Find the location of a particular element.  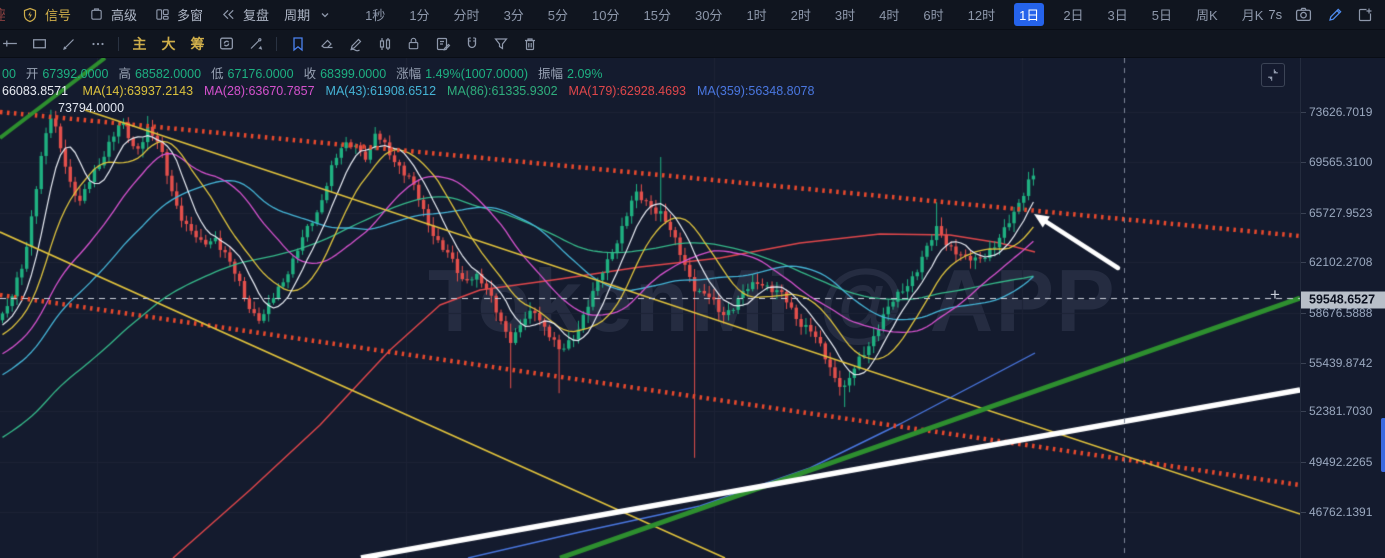

bookmark-tool-active is located at coordinates (297, 44).